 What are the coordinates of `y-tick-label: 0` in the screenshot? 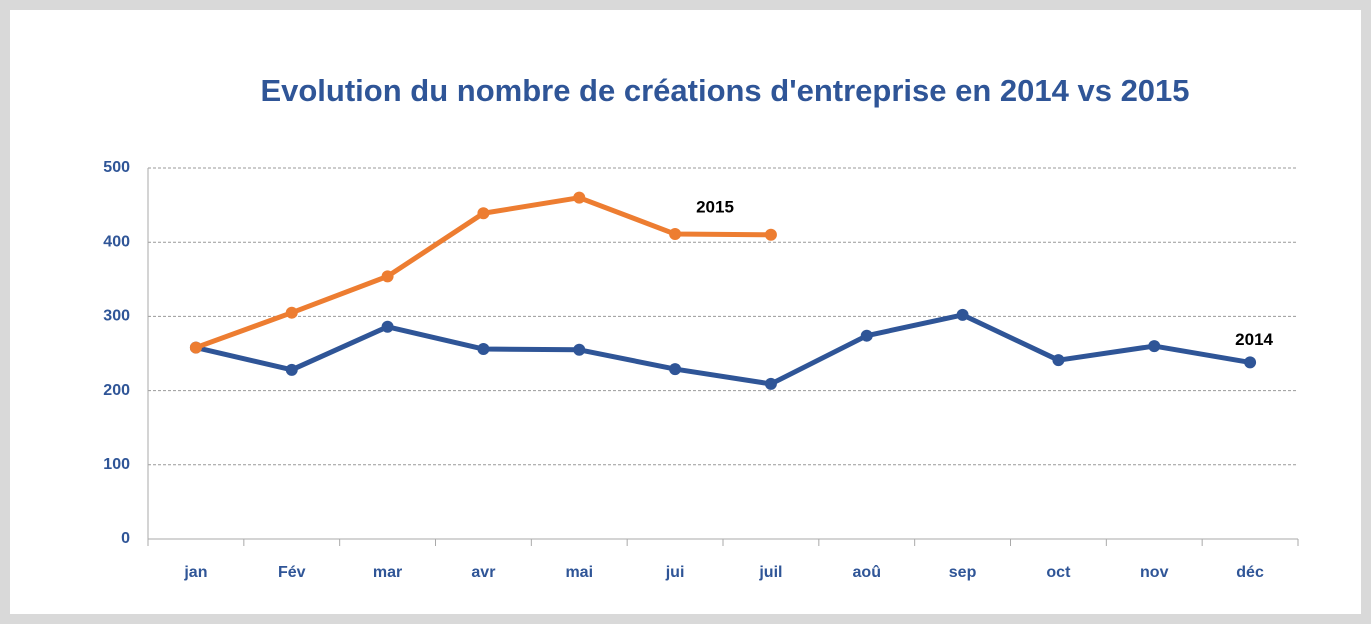 It's located at (125, 538).